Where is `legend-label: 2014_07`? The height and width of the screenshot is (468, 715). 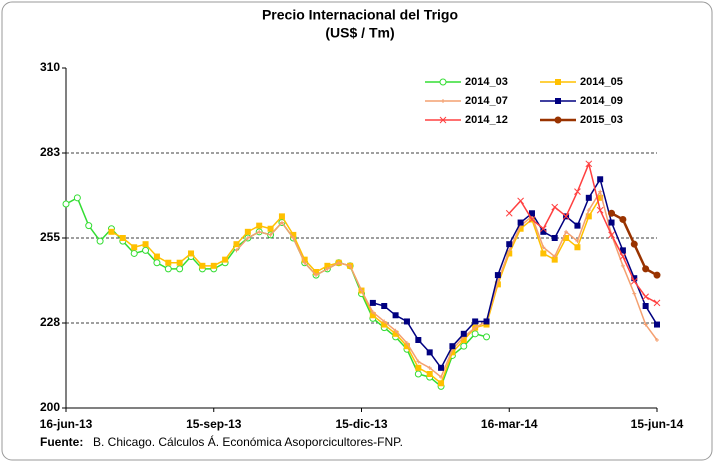
legend-label: 2014_07 is located at coordinates (486, 101).